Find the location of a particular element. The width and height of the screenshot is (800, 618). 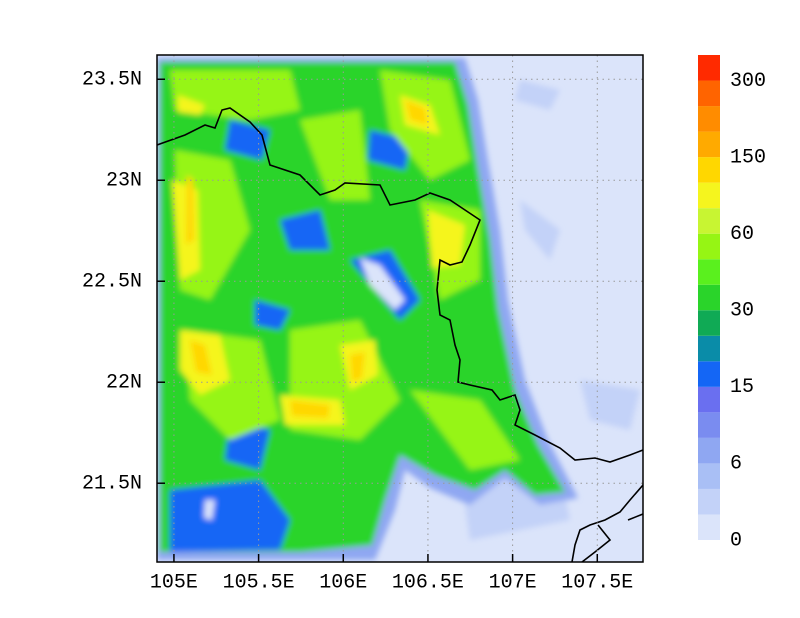

colorbar-label: 0 is located at coordinates (736, 540).